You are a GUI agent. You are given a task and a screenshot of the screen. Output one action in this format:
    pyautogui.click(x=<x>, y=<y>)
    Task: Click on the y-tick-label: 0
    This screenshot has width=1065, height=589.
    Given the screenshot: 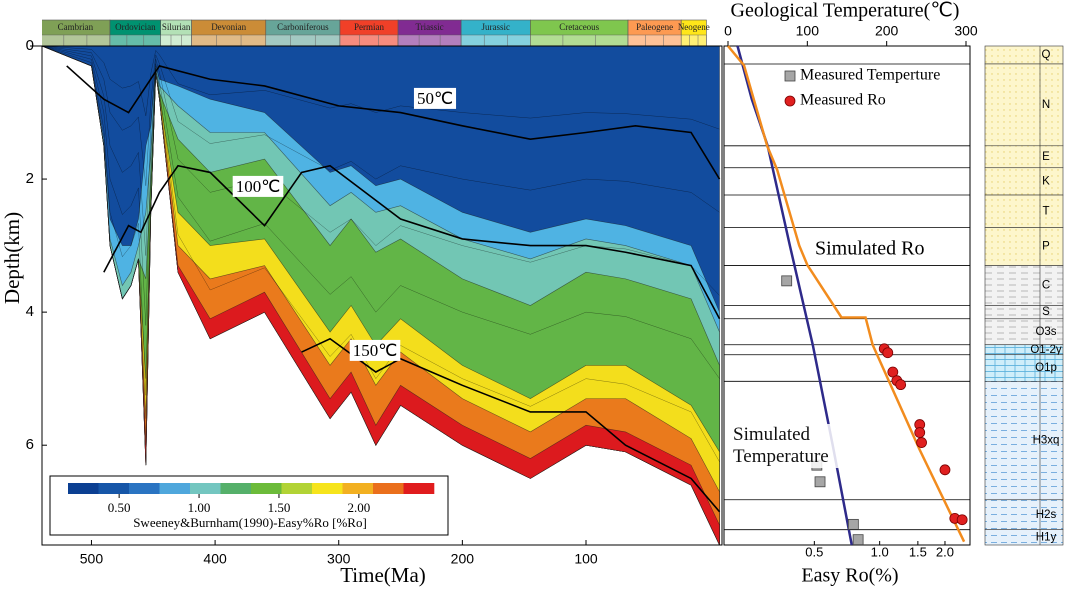 What is the action you would take?
    pyautogui.click(x=30, y=45)
    